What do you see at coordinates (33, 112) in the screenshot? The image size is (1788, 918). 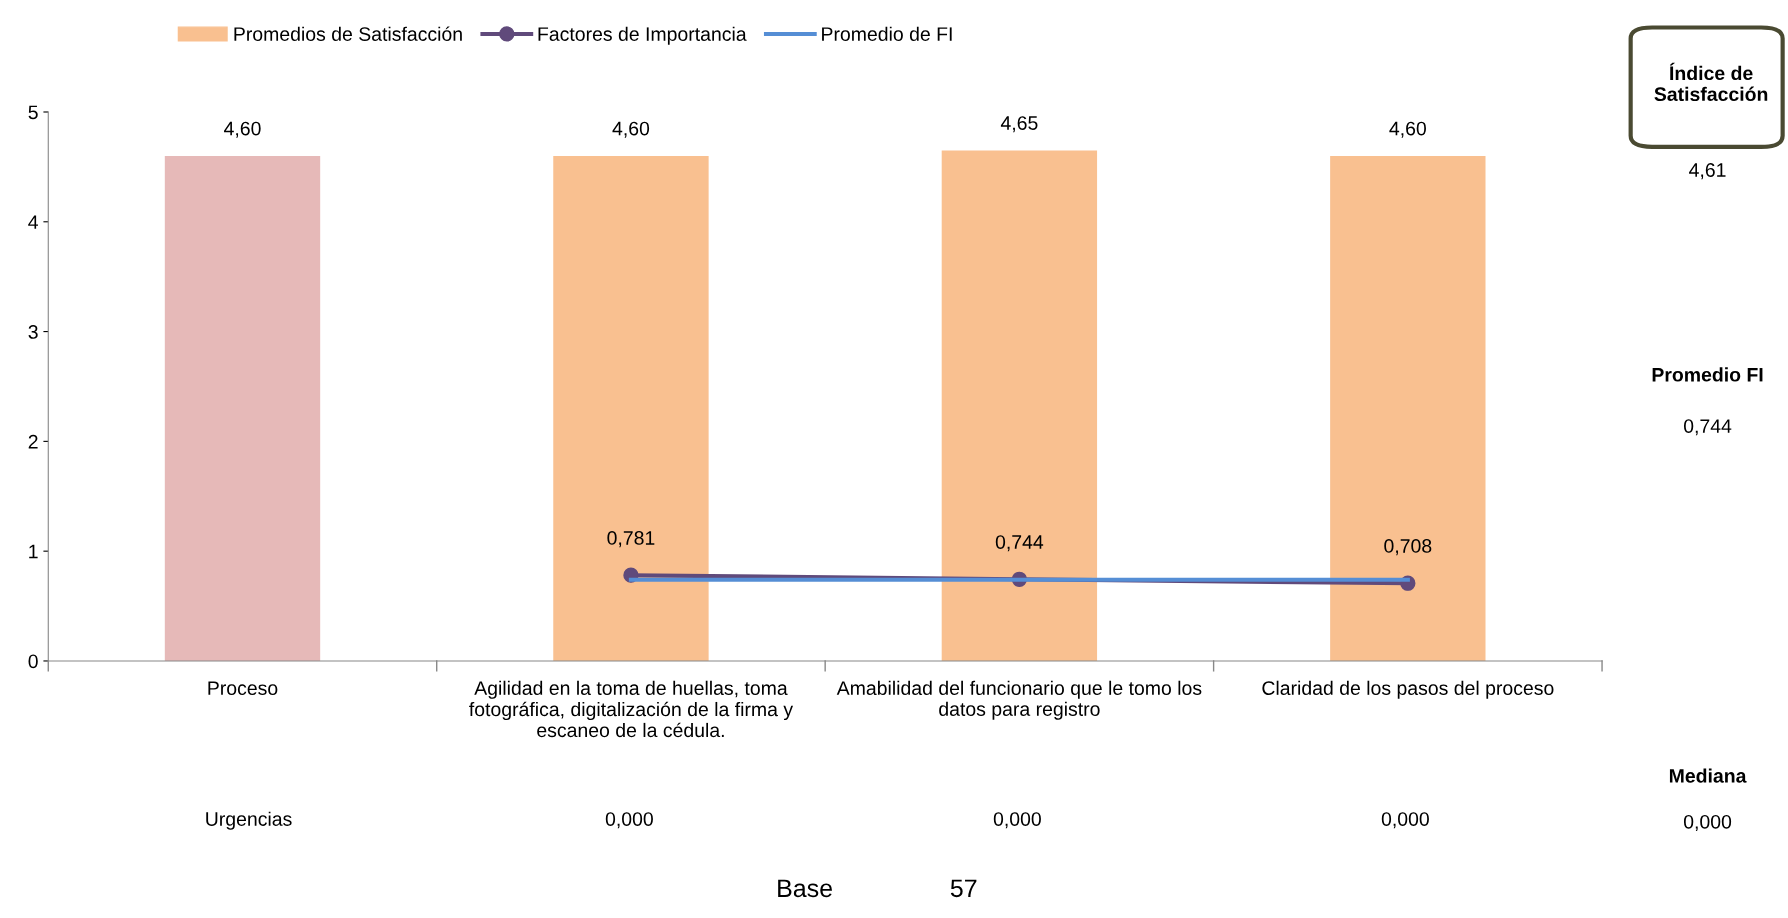 I see `y-tick-label: 5` at bounding box center [33, 112].